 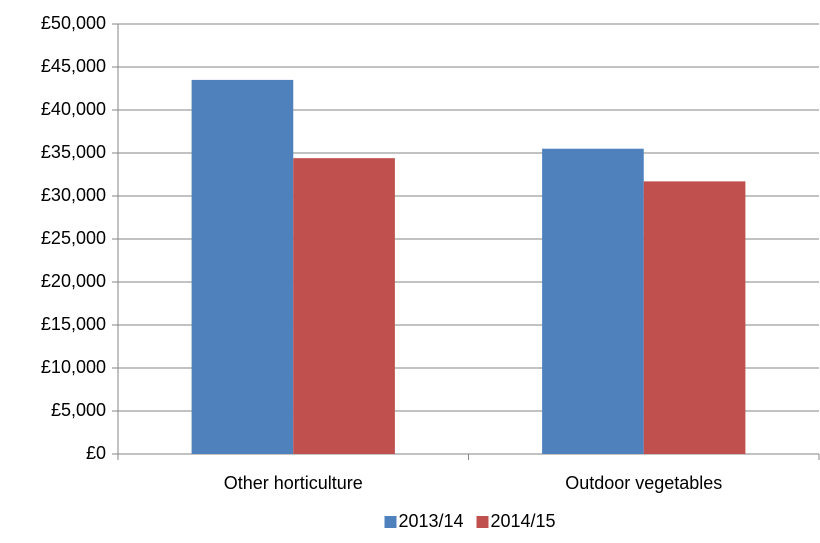 What do you see at coordinates (643, 483) in the screenshot?
I see `x-tick-label: Outdoor vegetables` at bounding box center [643, 483].